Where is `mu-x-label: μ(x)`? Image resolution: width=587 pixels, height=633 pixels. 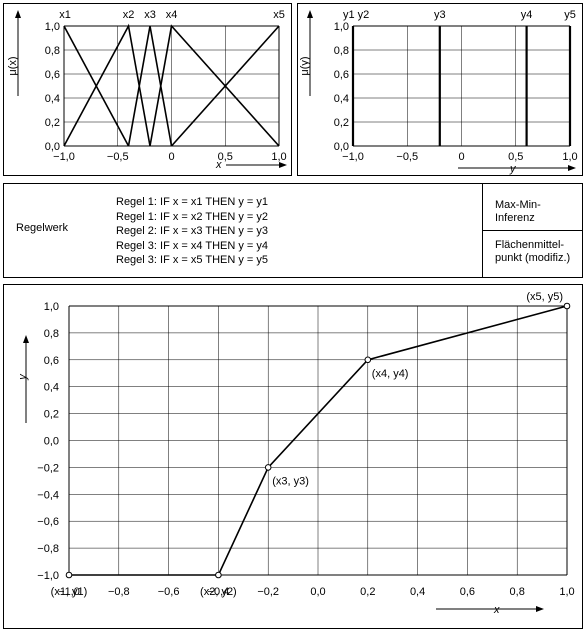
mu-x-label: μ(x) is located at coordinates (13, 65).